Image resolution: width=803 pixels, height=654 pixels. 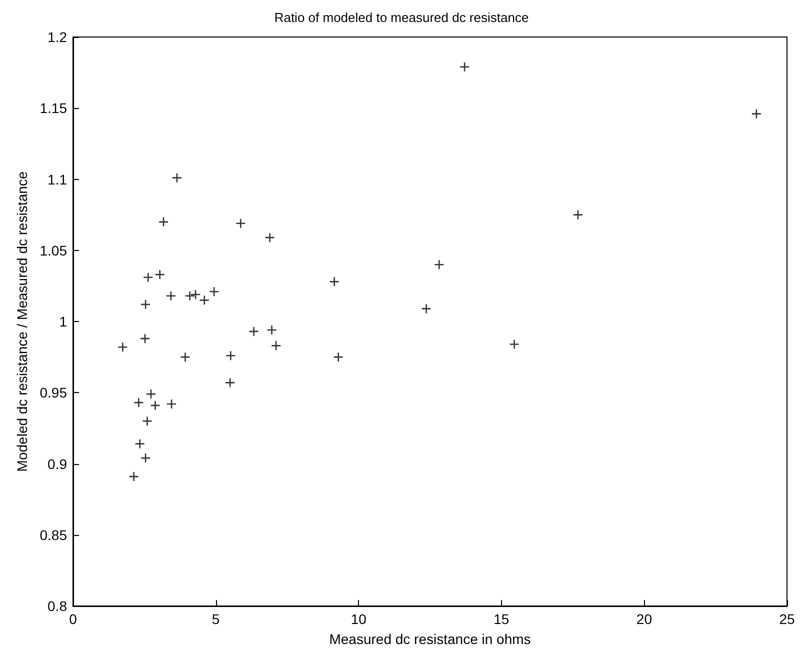 I want to click on x-tick-label: 5, so click(x=216, y=619).